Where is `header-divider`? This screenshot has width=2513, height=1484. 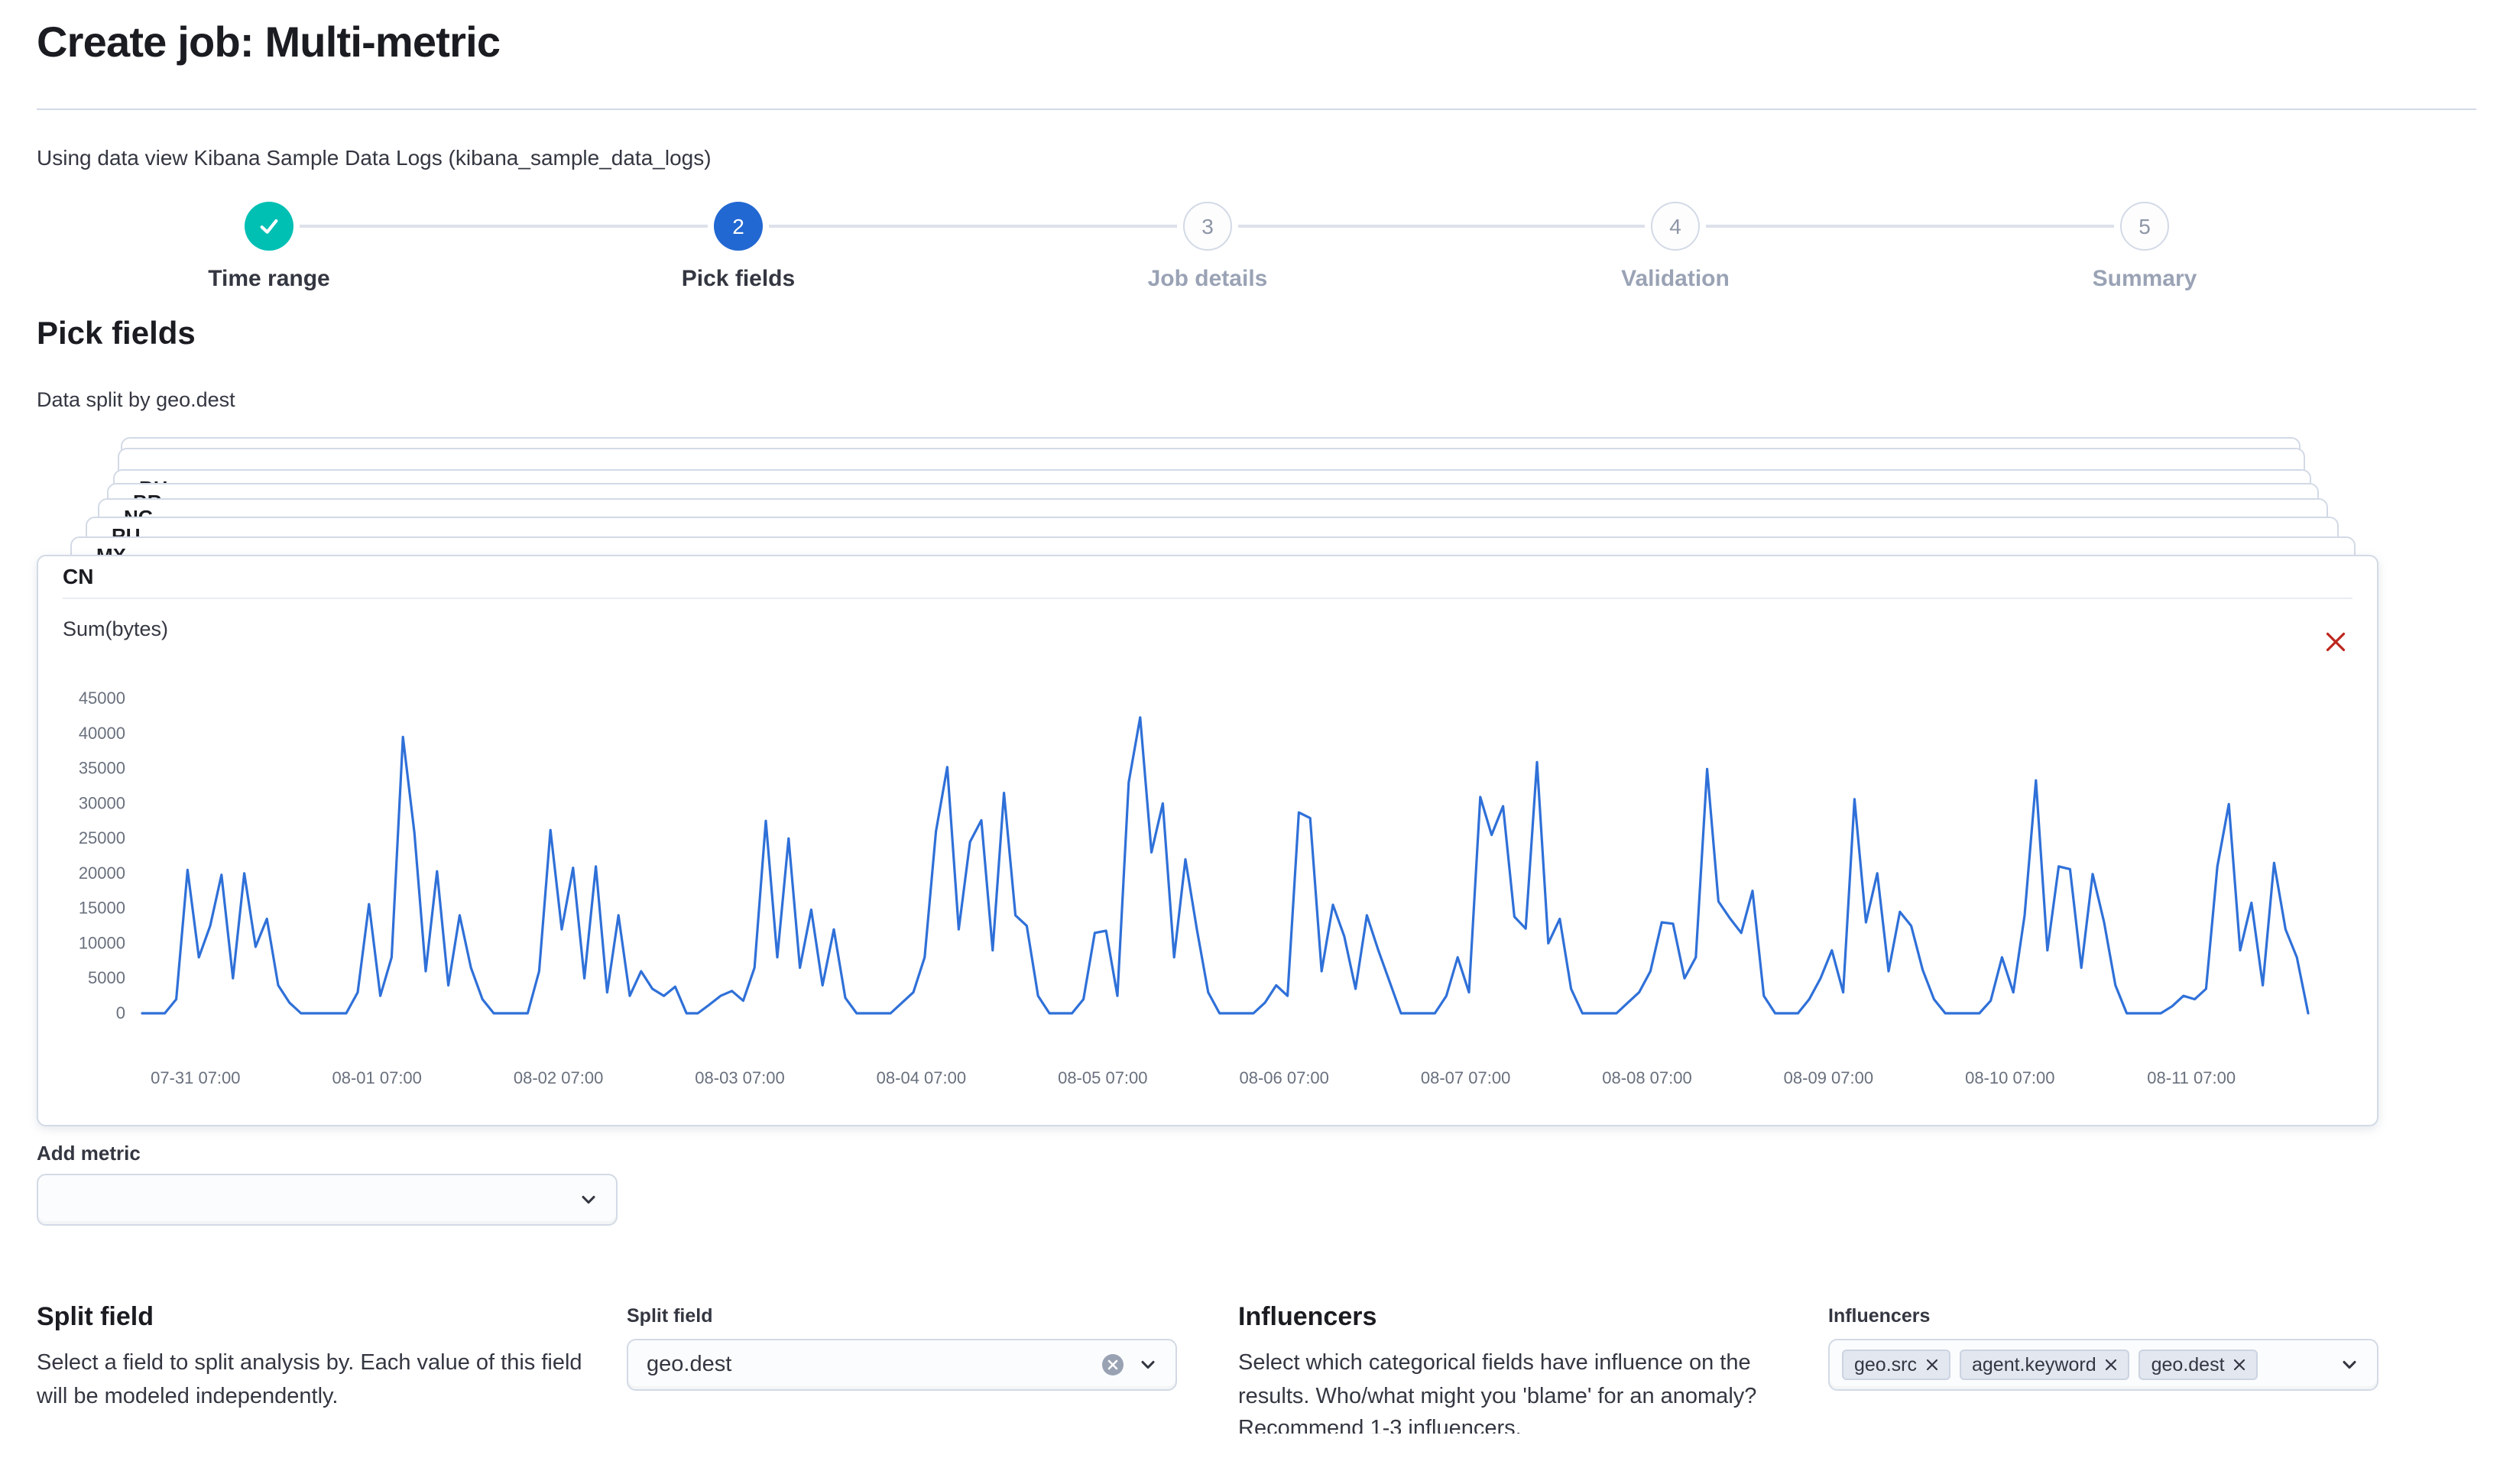
header-divider is located at coordinates (1256, 110).